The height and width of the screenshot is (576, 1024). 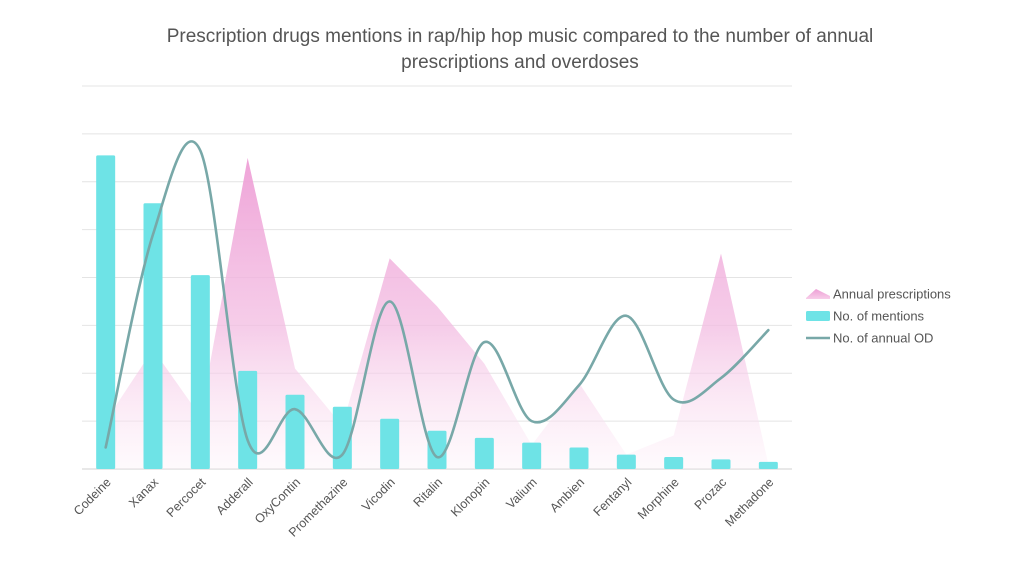 I want to click on bar-mentions-klonopin, so click(x=484, y=453).